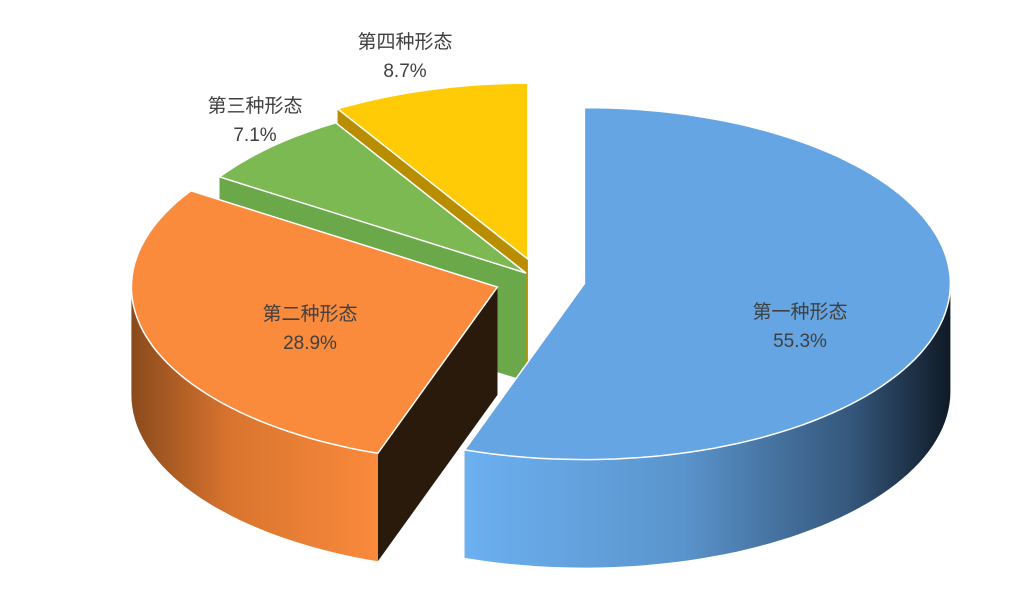 This screenshot has height=614, width=1035. What do you see at coordinates (404, 71) in the screenshot?
I see `slice-value-label: 8.7%` at bounding box center [404, 71].